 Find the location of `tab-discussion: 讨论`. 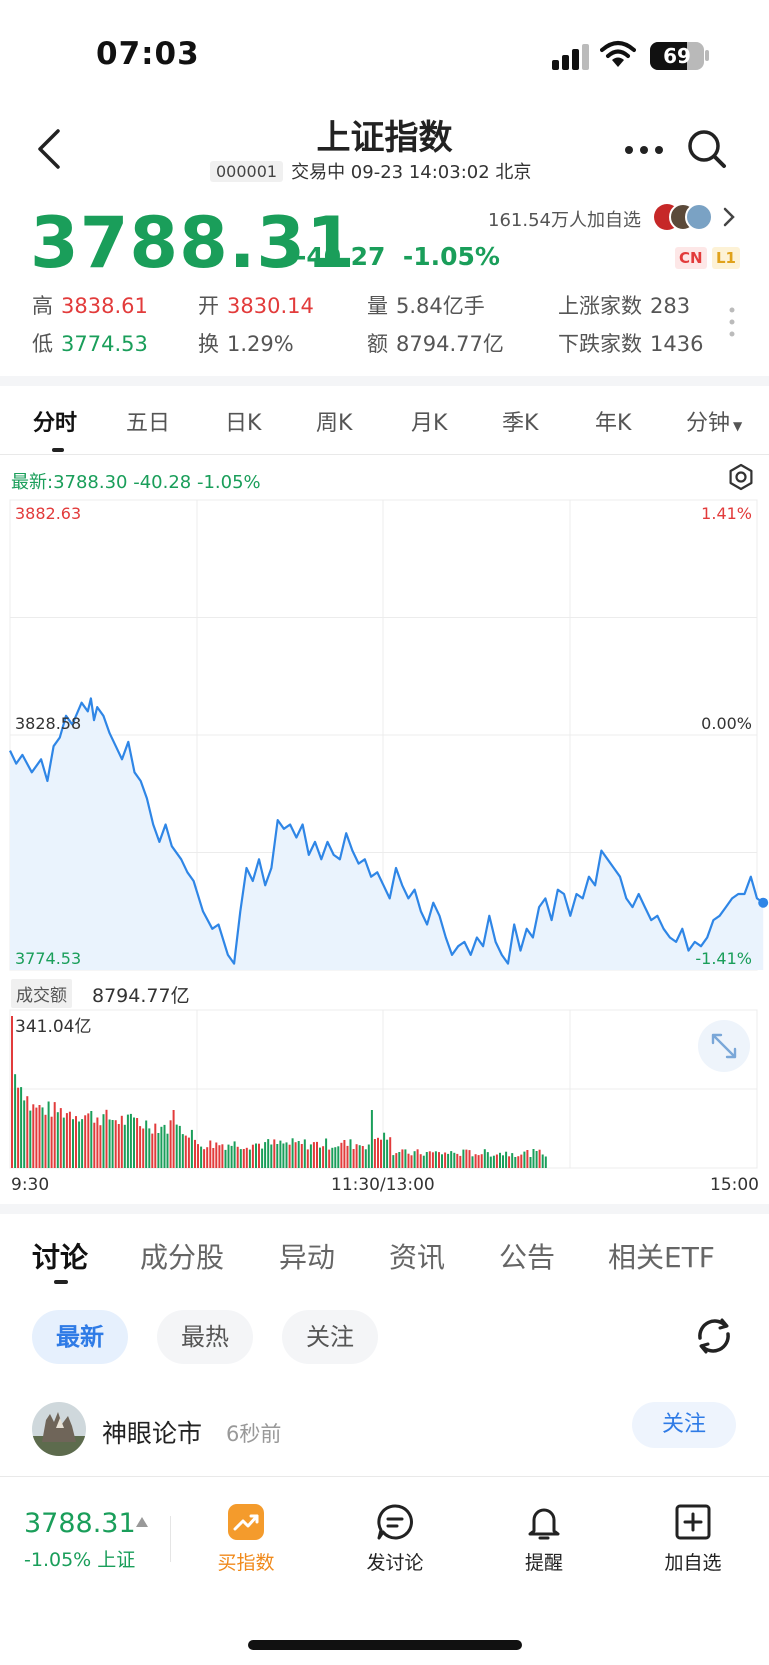

tab-discussion: 讨论 is located at coordinates (60, 1257).